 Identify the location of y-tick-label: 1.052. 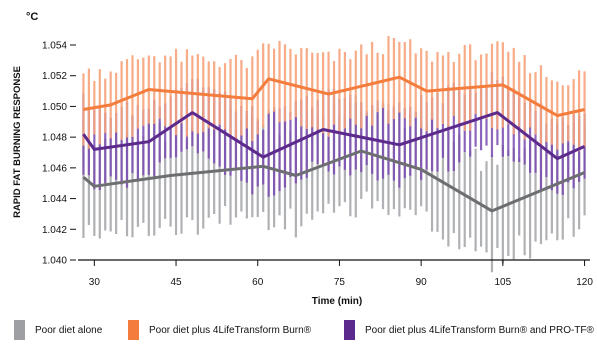
(54, 76).